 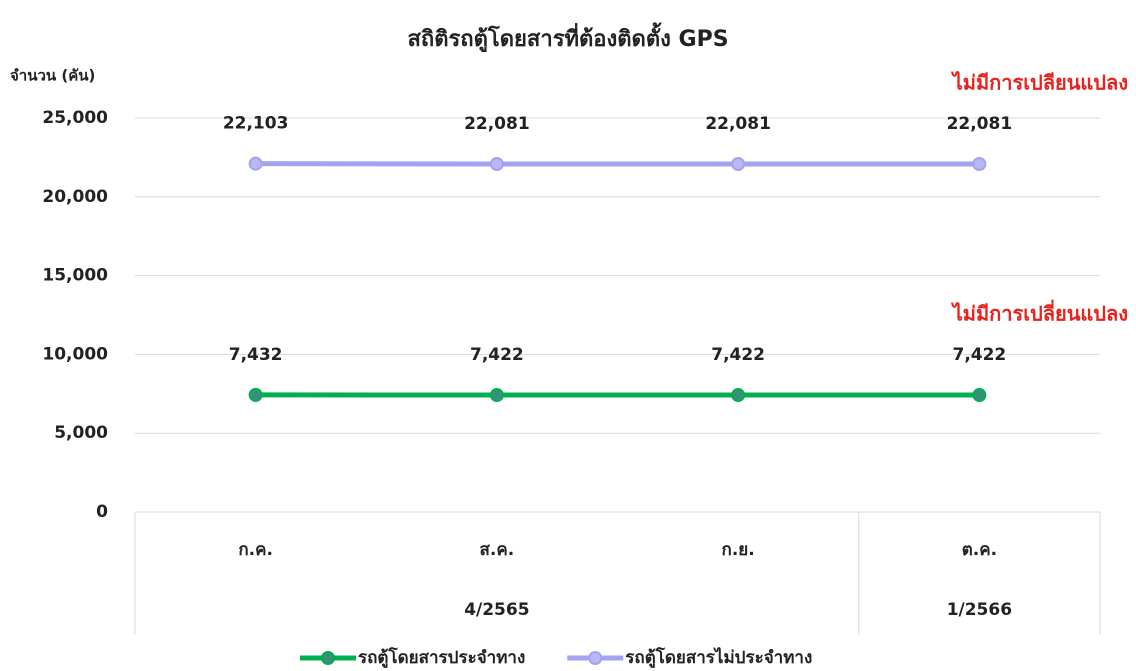 What do you see at coordinates (256, 355) in the screenshot?
I see `data-label: 7,432` at bounding box center [256, 355].